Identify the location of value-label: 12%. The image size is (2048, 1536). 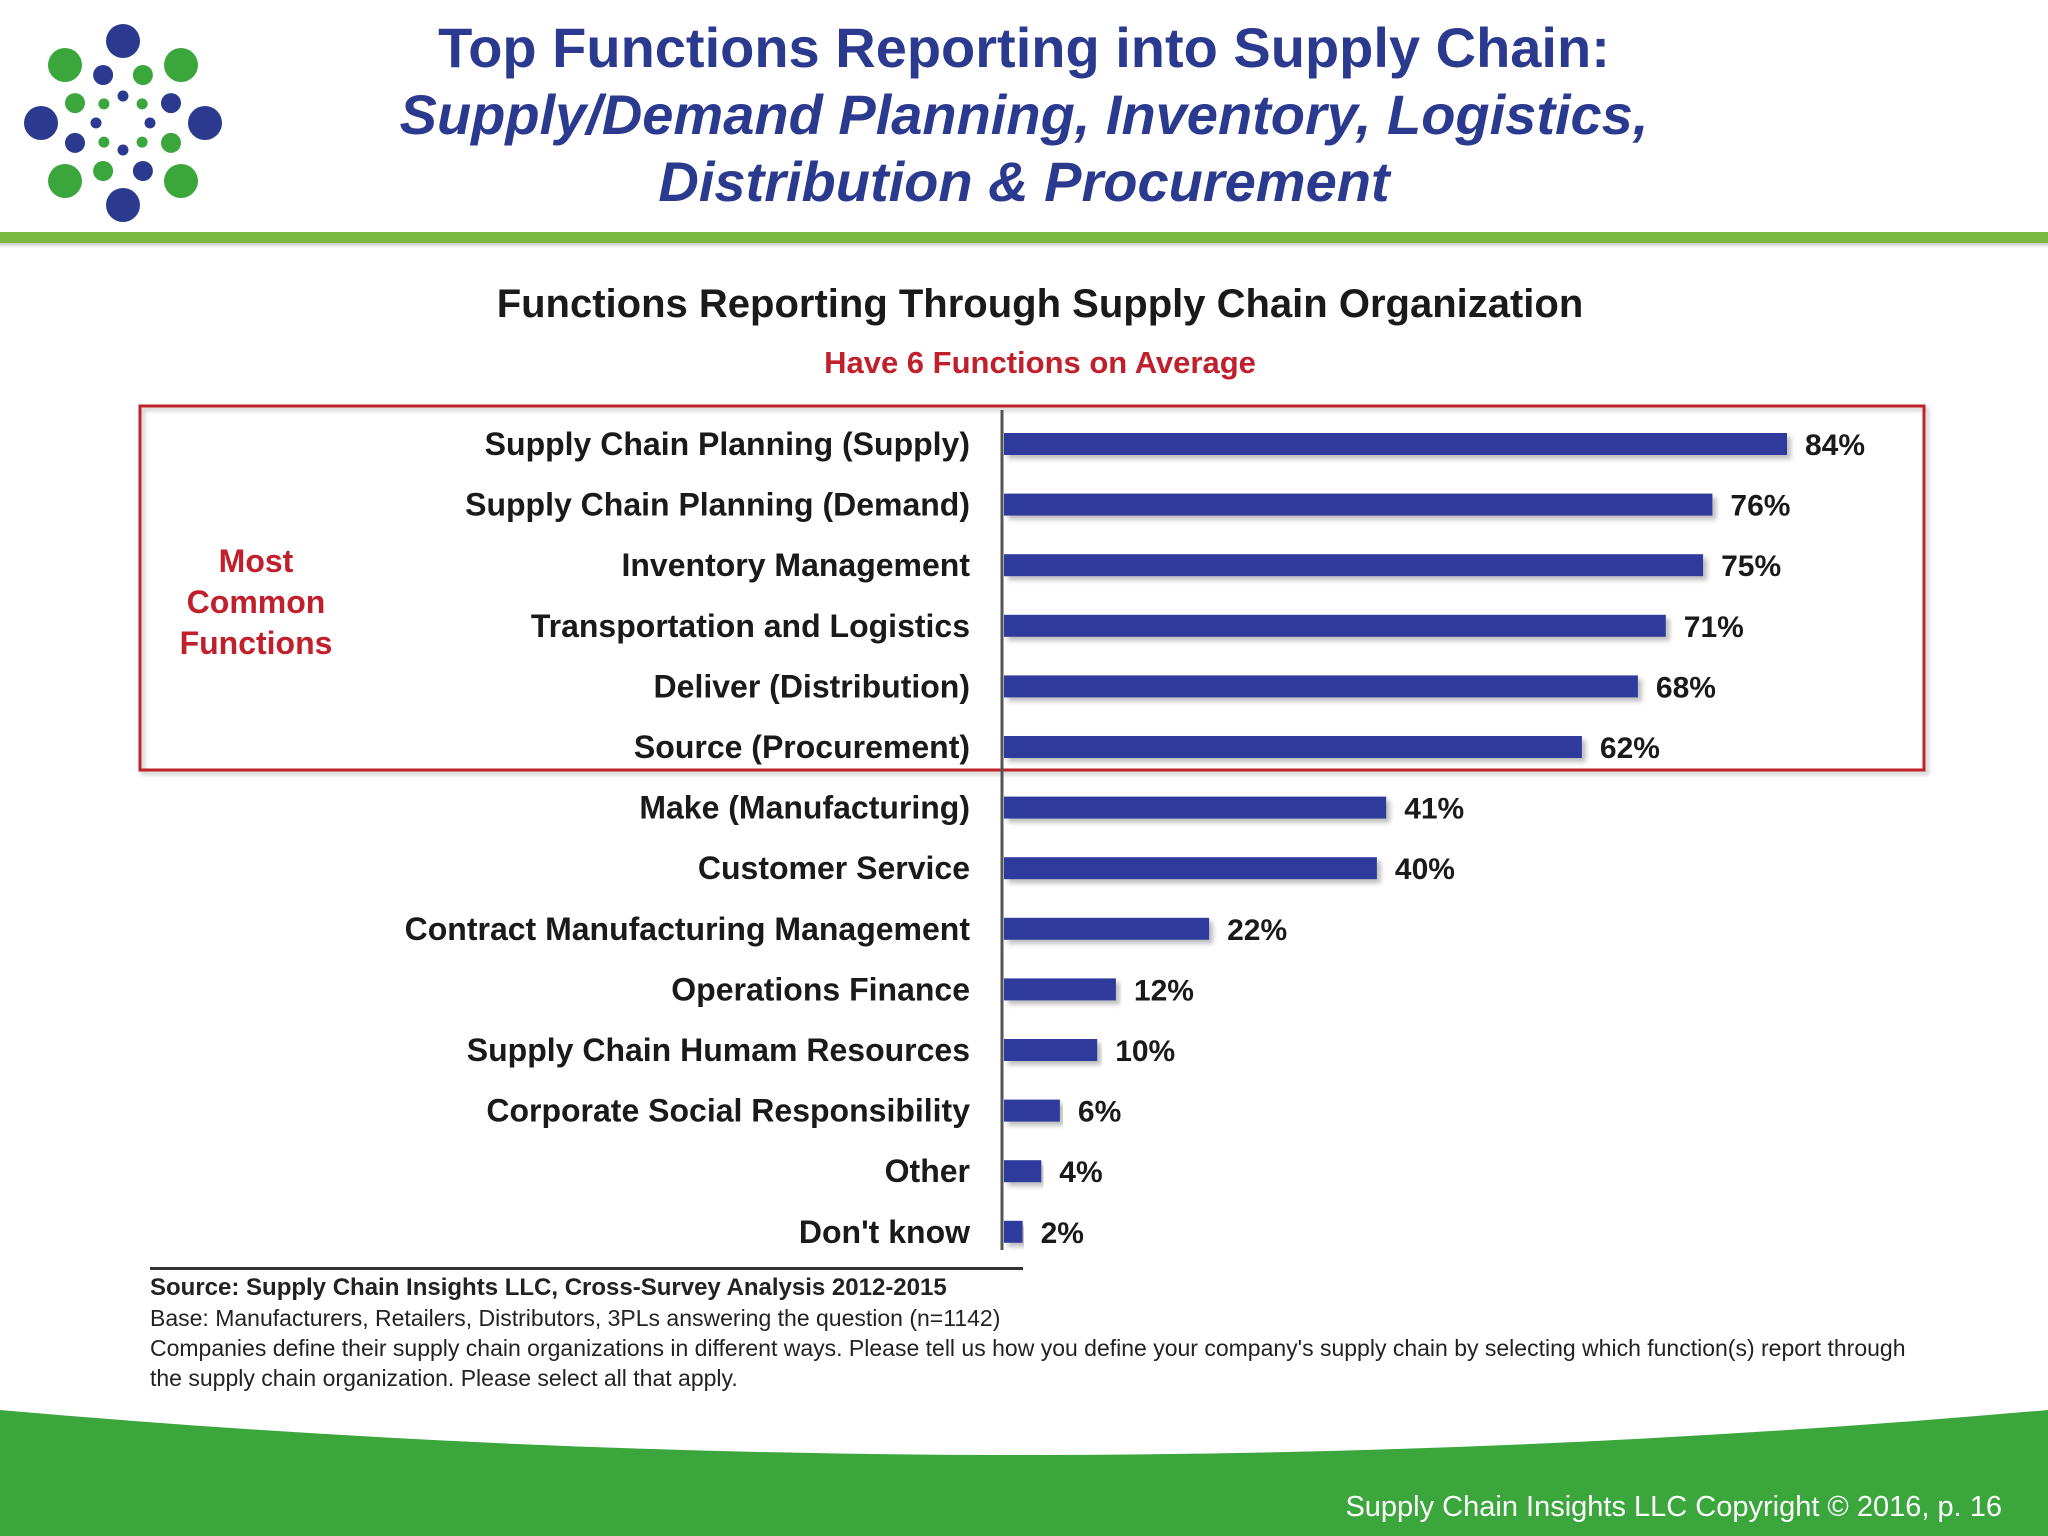
(1164, 990).